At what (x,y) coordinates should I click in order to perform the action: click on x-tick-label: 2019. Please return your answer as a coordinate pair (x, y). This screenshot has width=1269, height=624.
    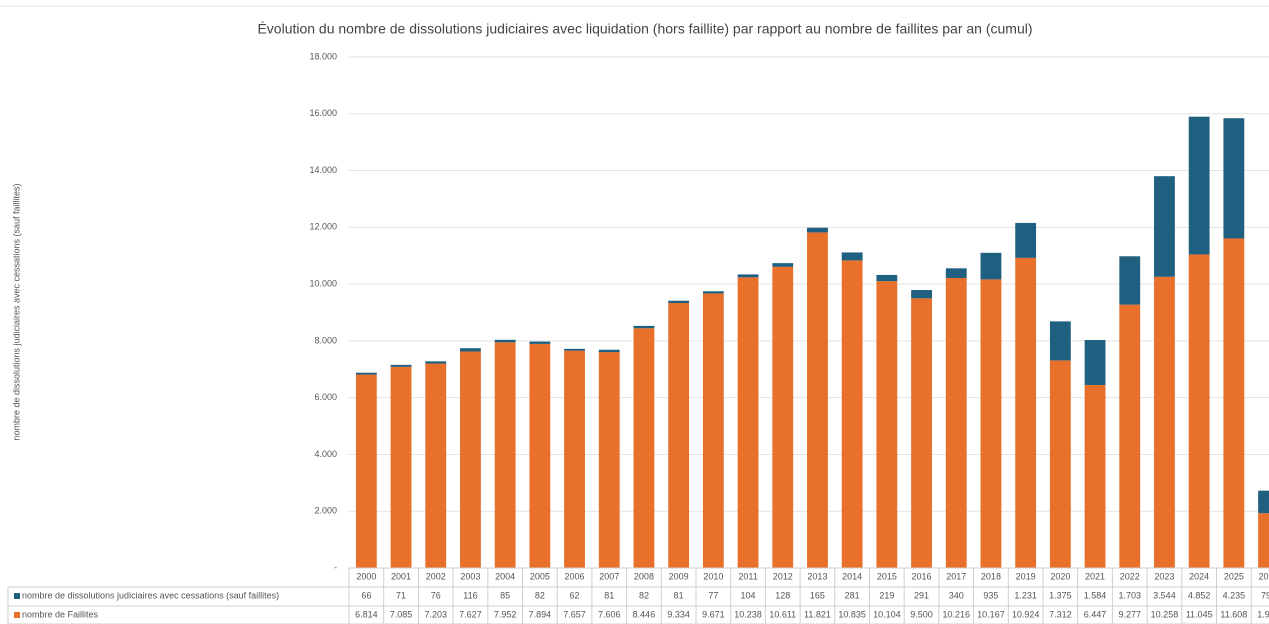
    Looking at the image, I should click on (1026, 576).